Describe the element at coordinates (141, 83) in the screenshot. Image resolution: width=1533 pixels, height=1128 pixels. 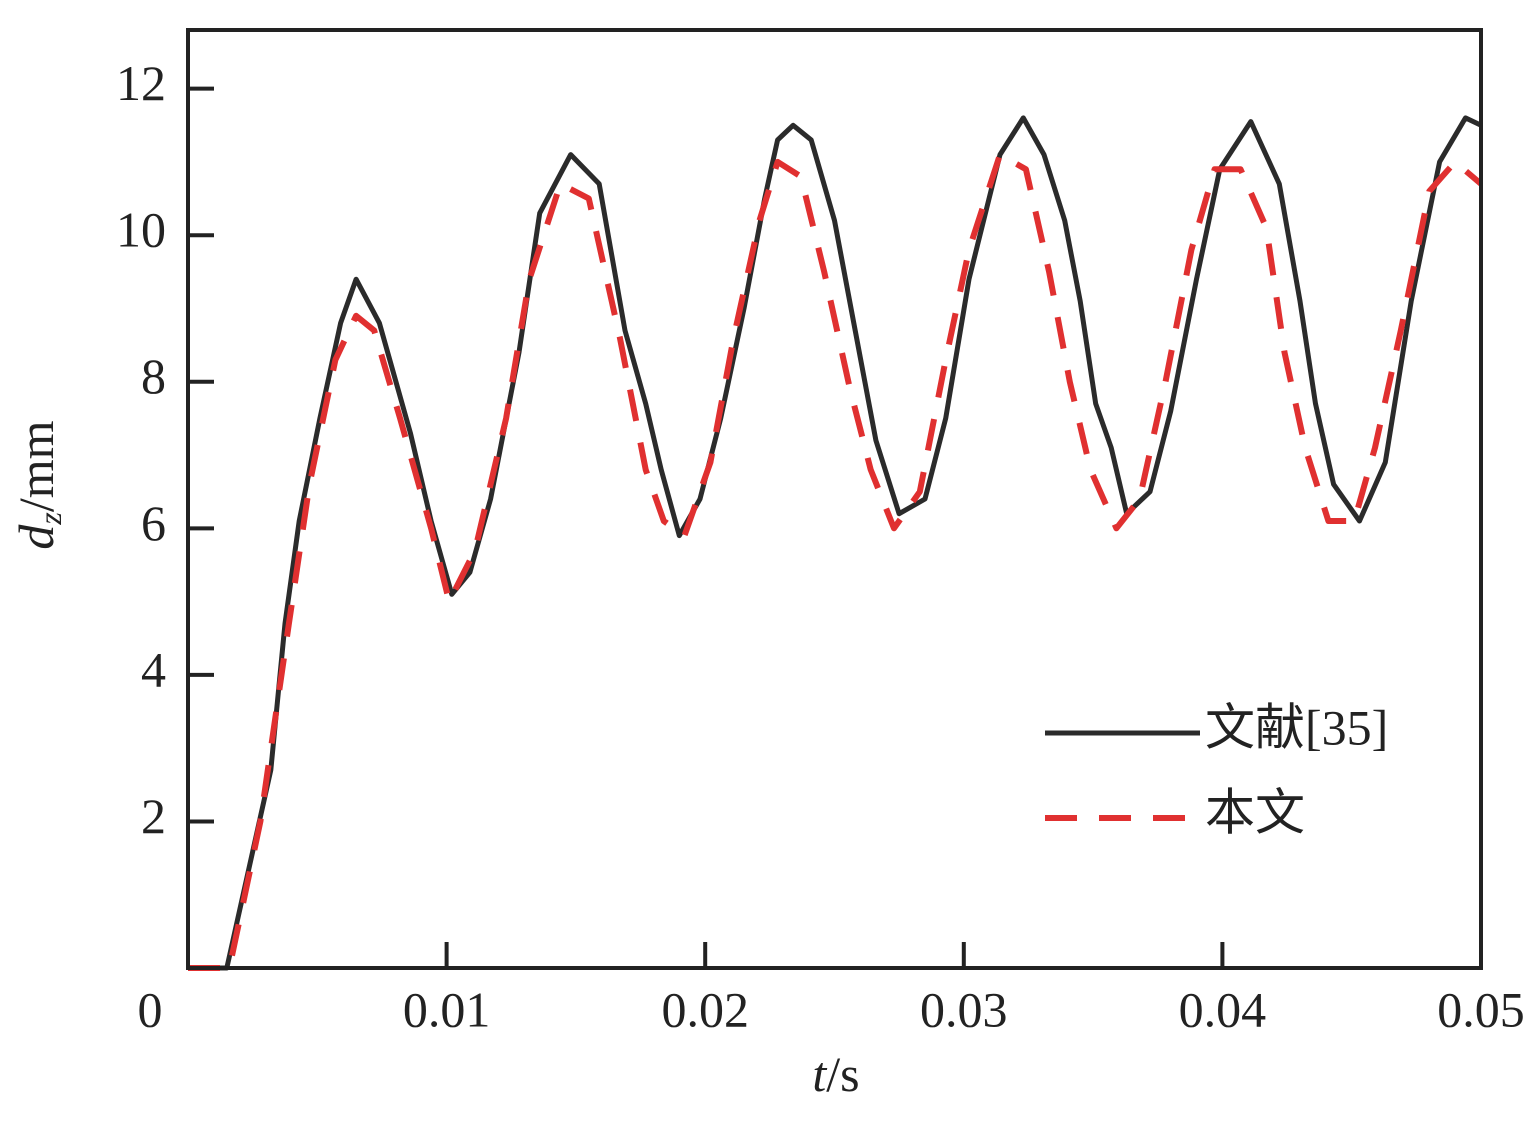
I see `y-tick-label: 12` at that location.